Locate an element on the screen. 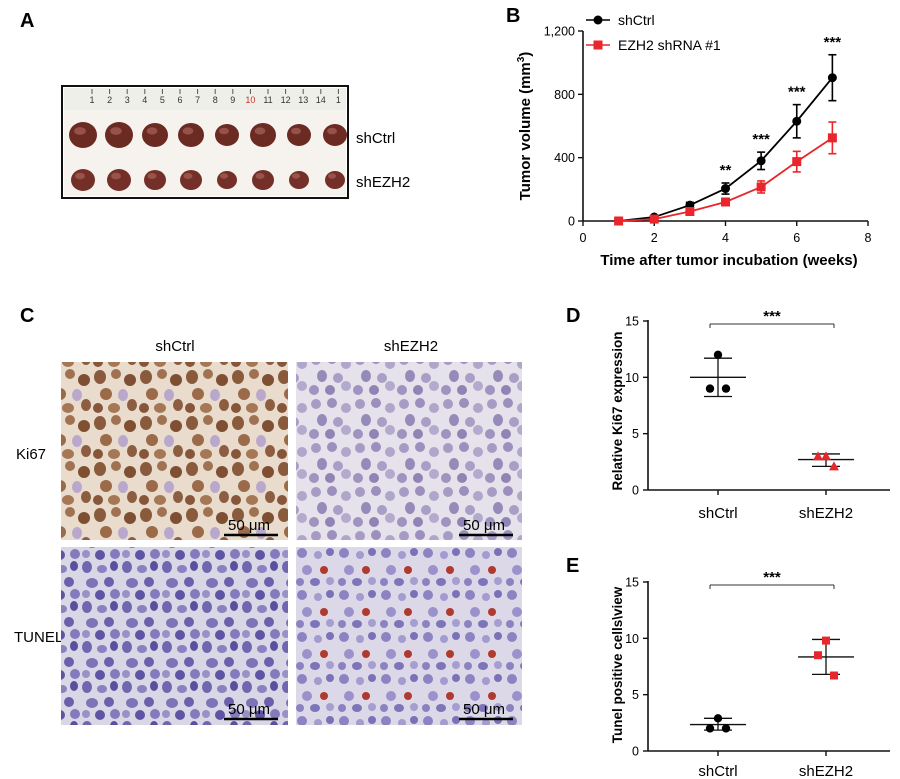 Image resolution: width=900 pixels, height=779 pixels. ruler-number: 2 is located at coordinates (109, 100).